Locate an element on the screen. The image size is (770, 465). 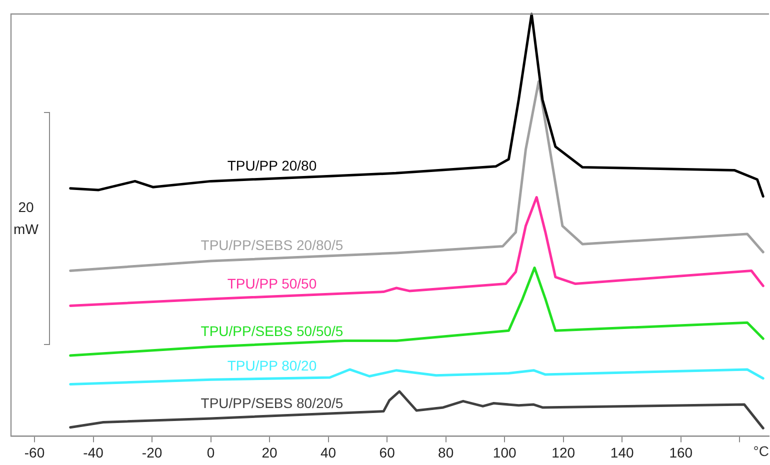
x-tick-label: 120 is located at coordinates (564, 452).